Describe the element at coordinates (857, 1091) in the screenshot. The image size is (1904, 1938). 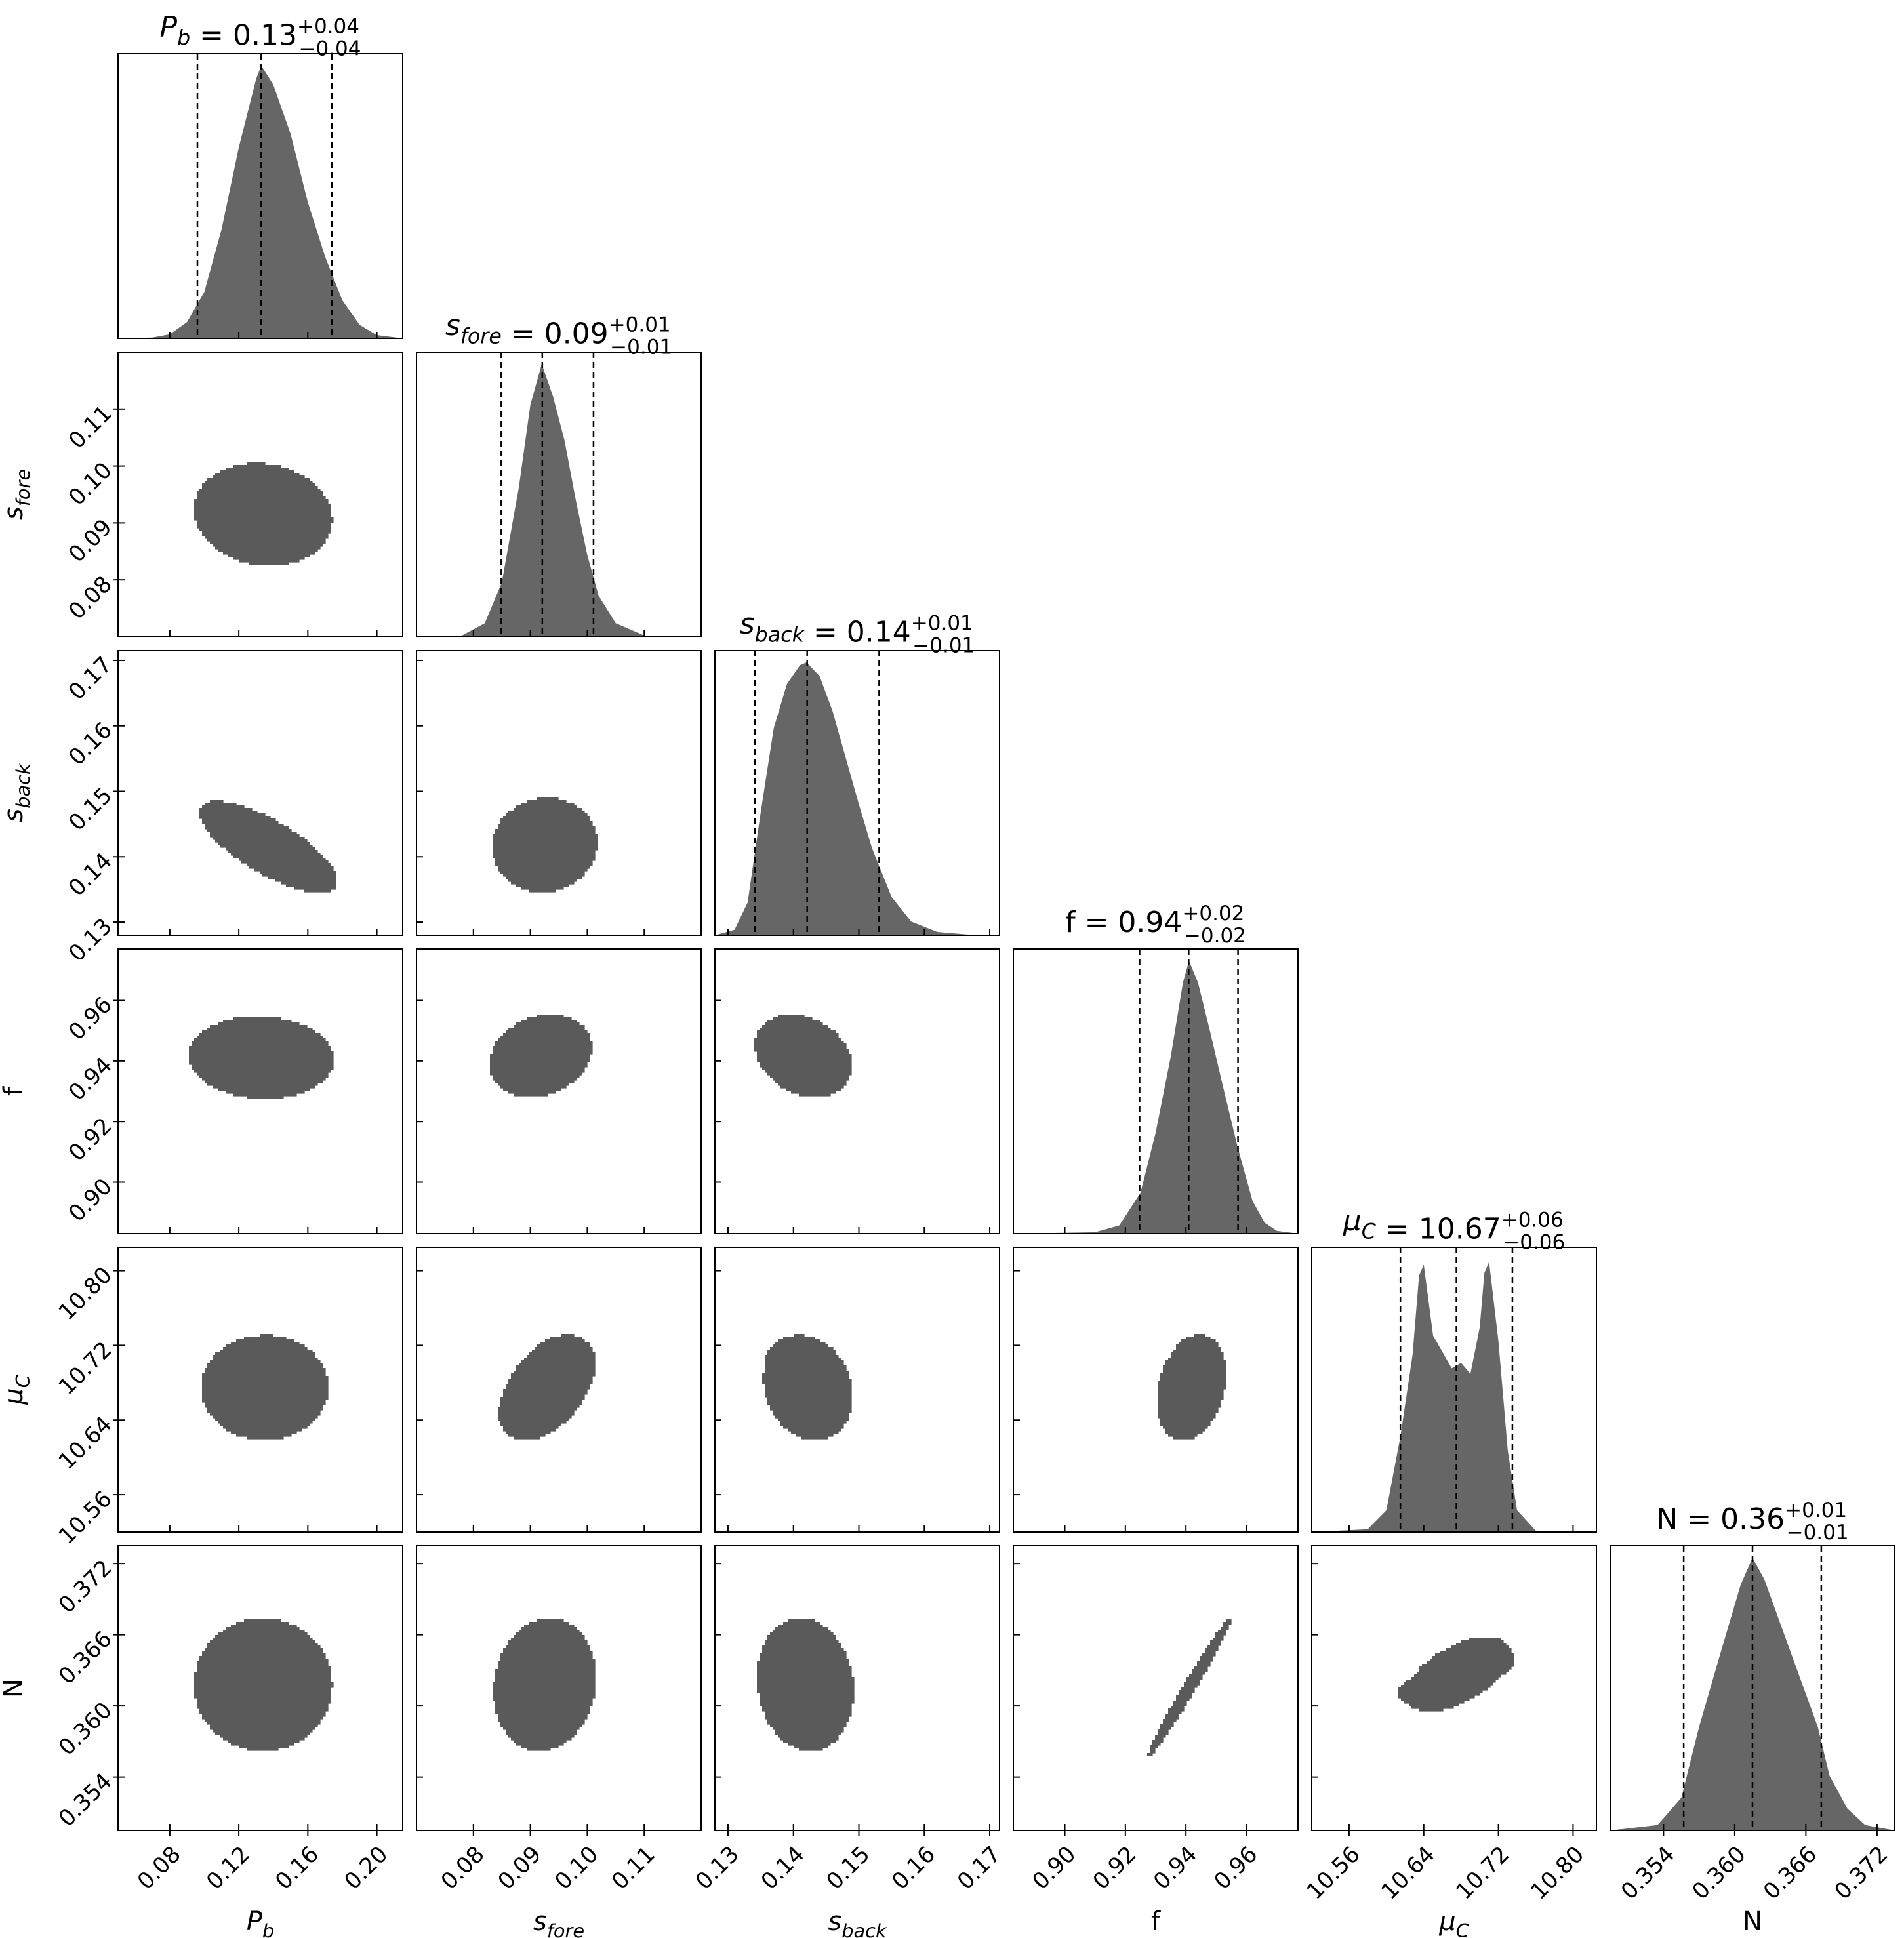
I see `panel-frame-f-sback` at that location.